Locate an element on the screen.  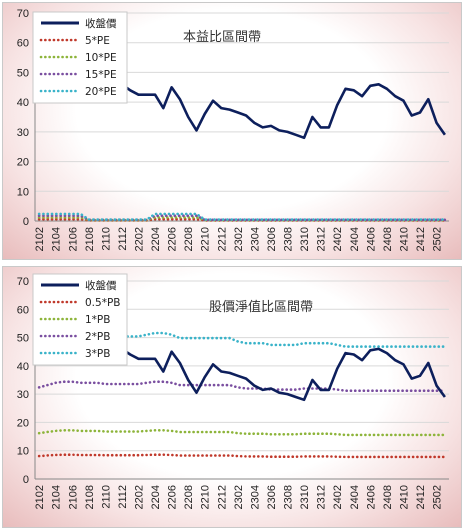
legend-label: 20*PE is located at coordinates (101, 92).